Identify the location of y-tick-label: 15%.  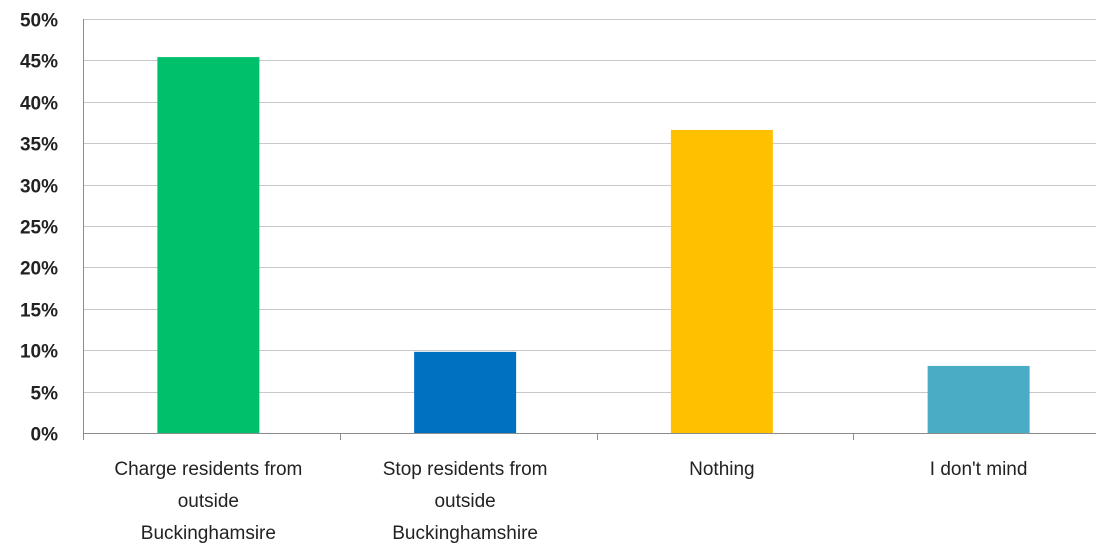
(39, 311).